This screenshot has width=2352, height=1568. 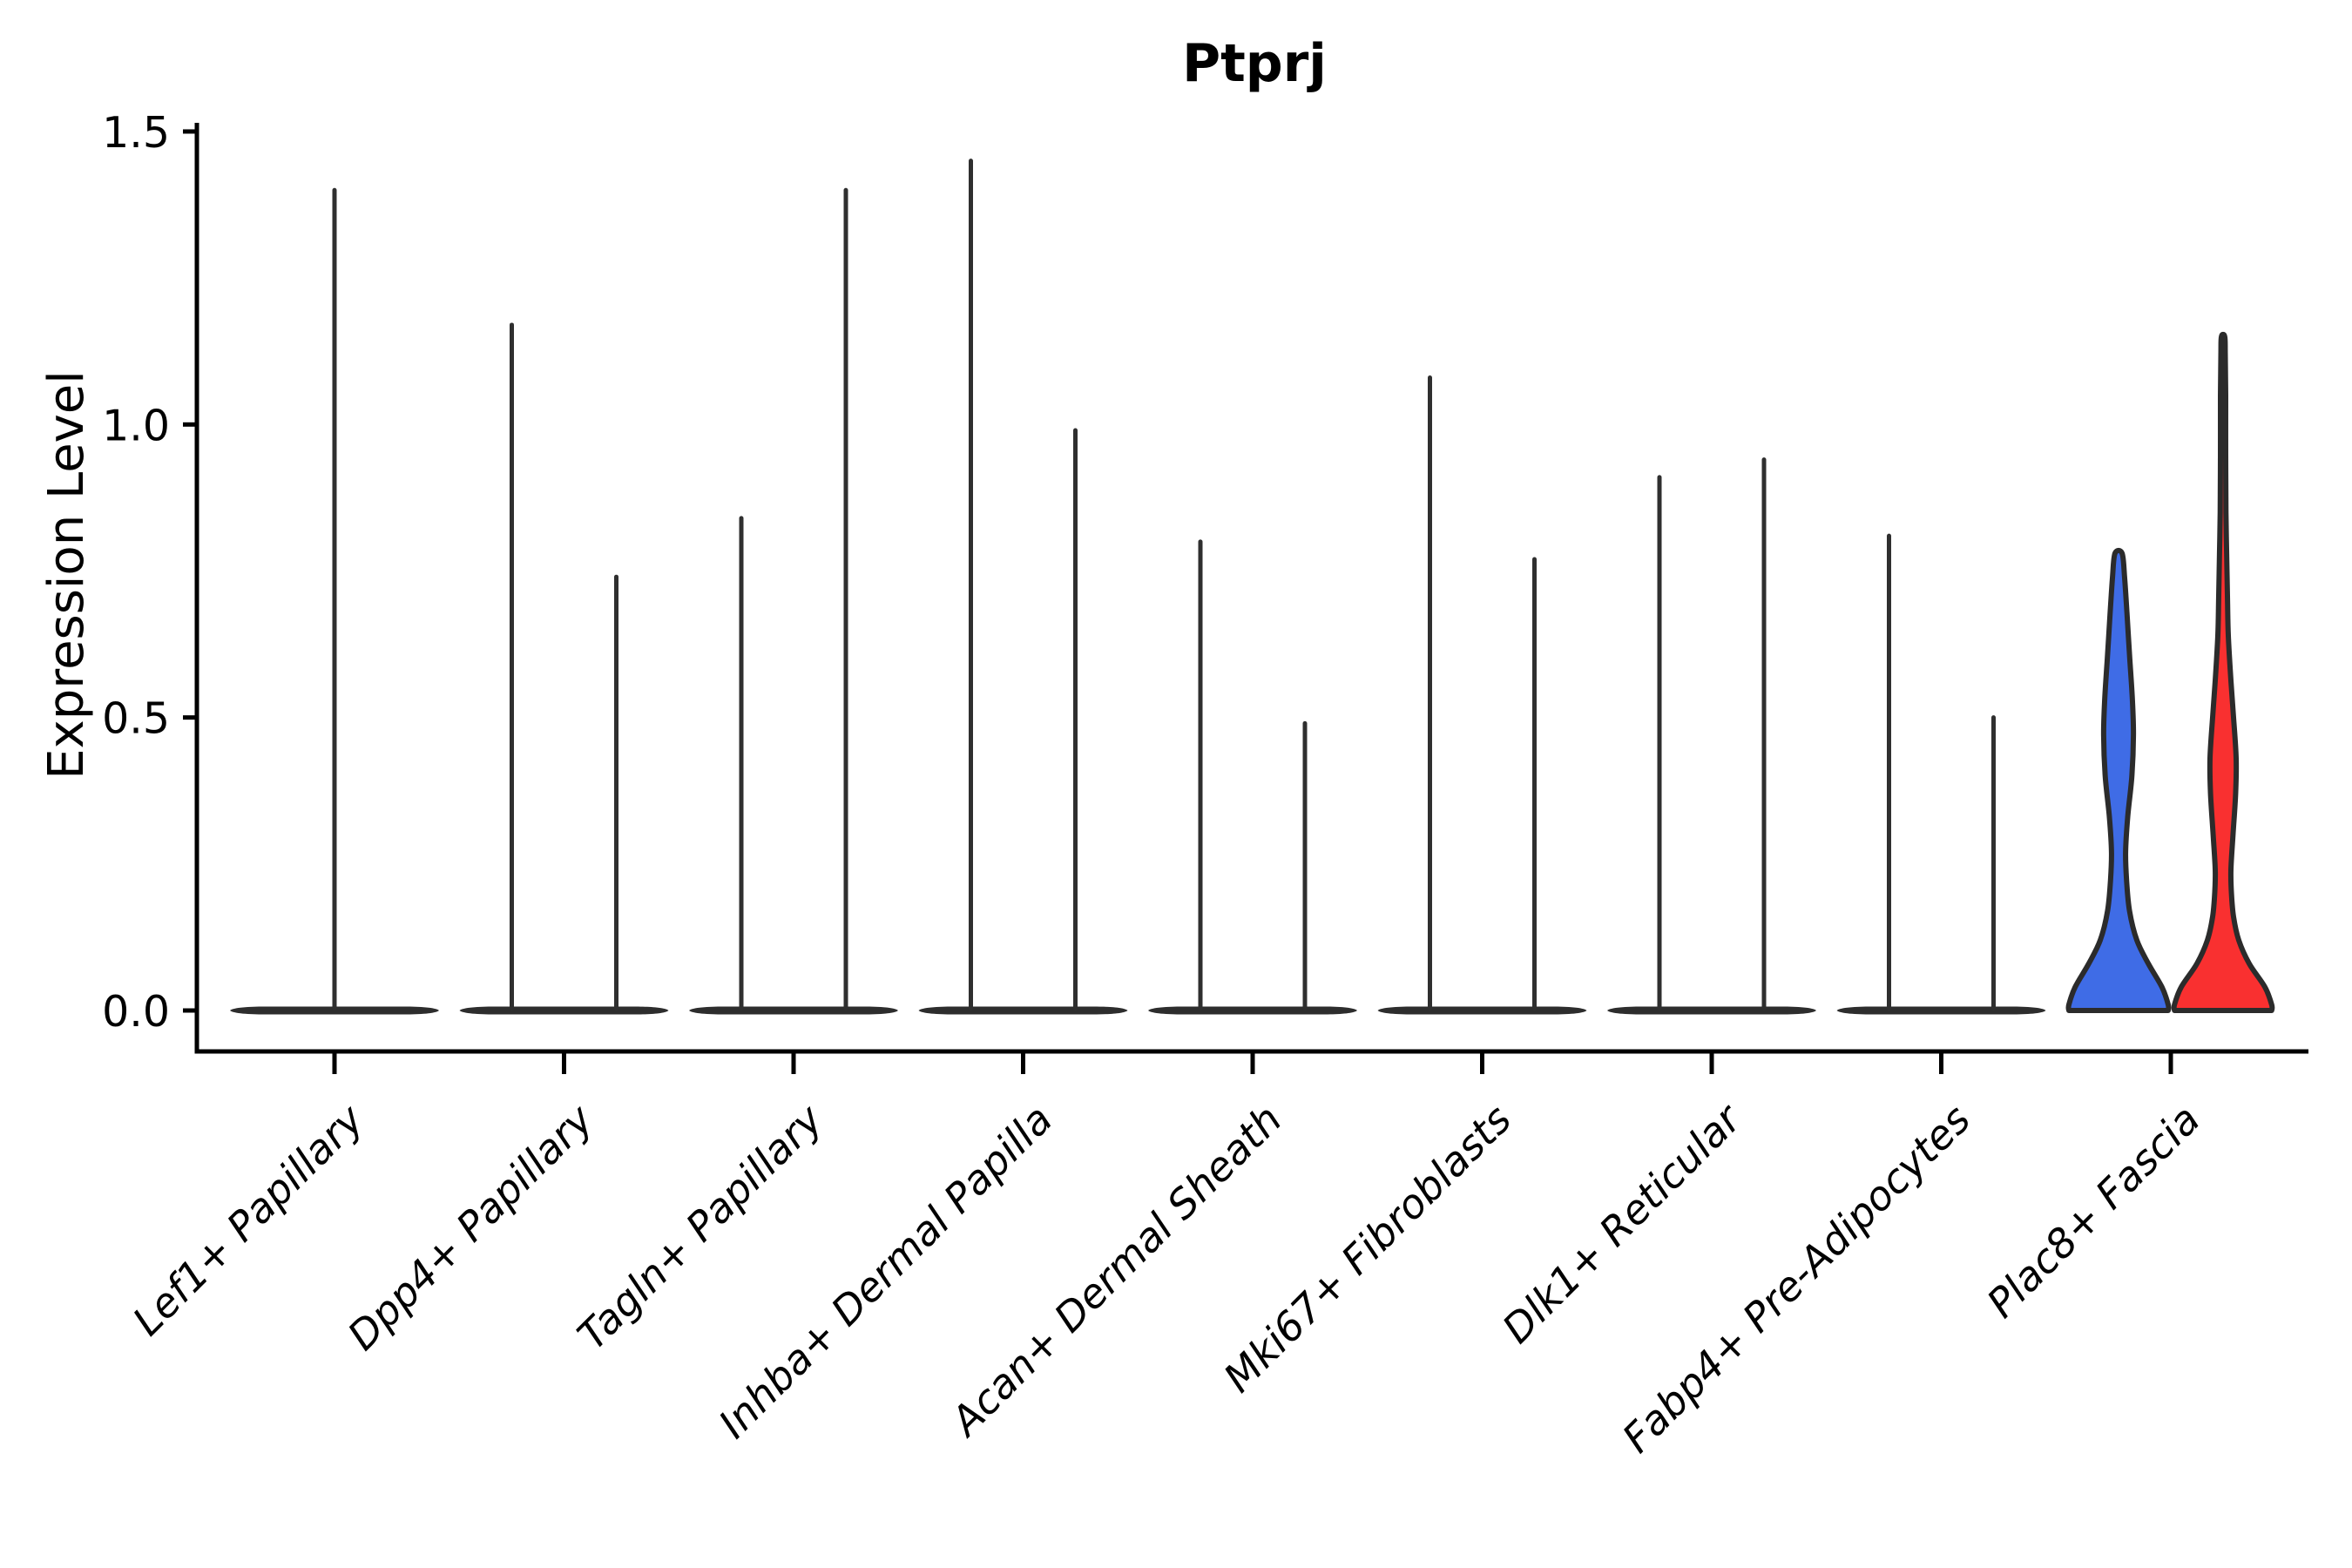 What do you see at coordinates (136, 425) in the screenshot?
I see `y-tick-label: 1.0` at bounding box center [136, 425].